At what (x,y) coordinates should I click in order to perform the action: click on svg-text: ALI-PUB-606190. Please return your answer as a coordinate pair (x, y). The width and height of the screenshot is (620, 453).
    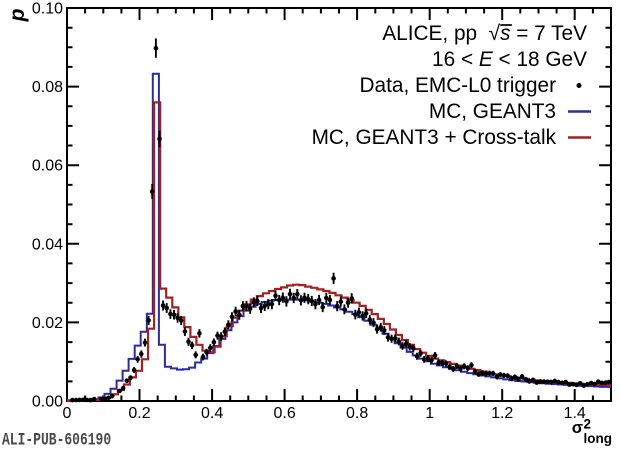
    Looking at the image, I should click on (56, 439).